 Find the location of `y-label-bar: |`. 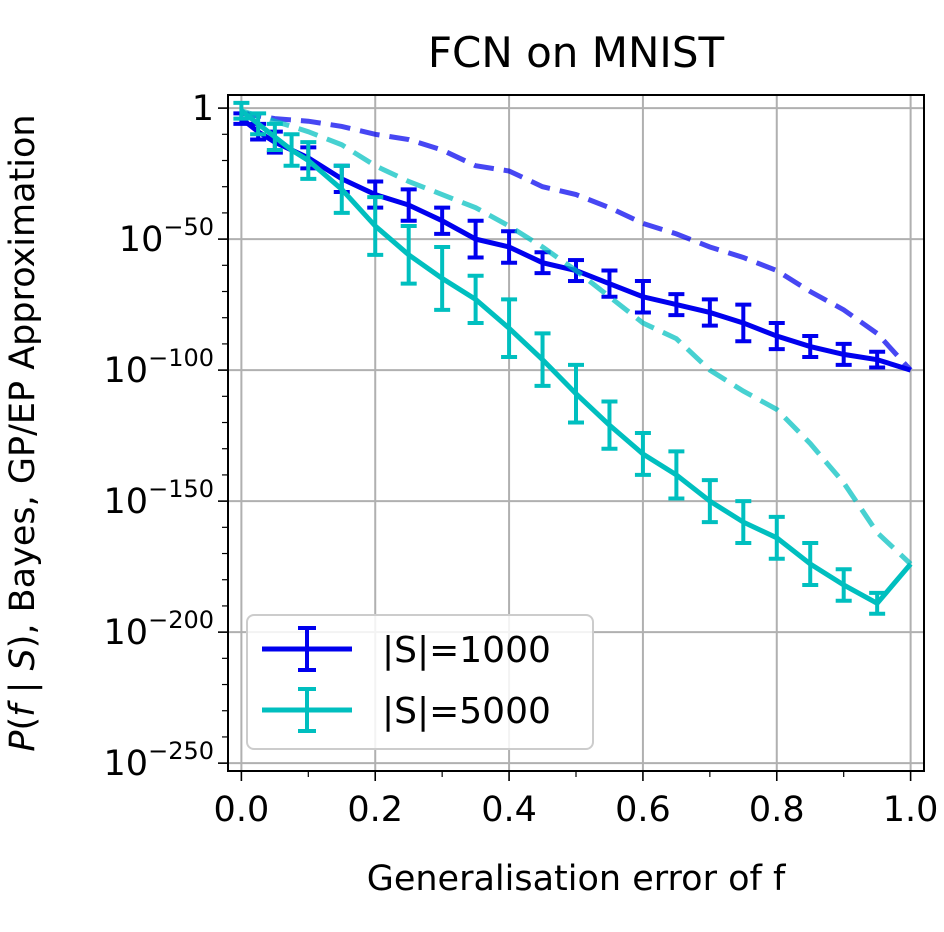

y-label-bar: | is located at coordinates (23, 687).